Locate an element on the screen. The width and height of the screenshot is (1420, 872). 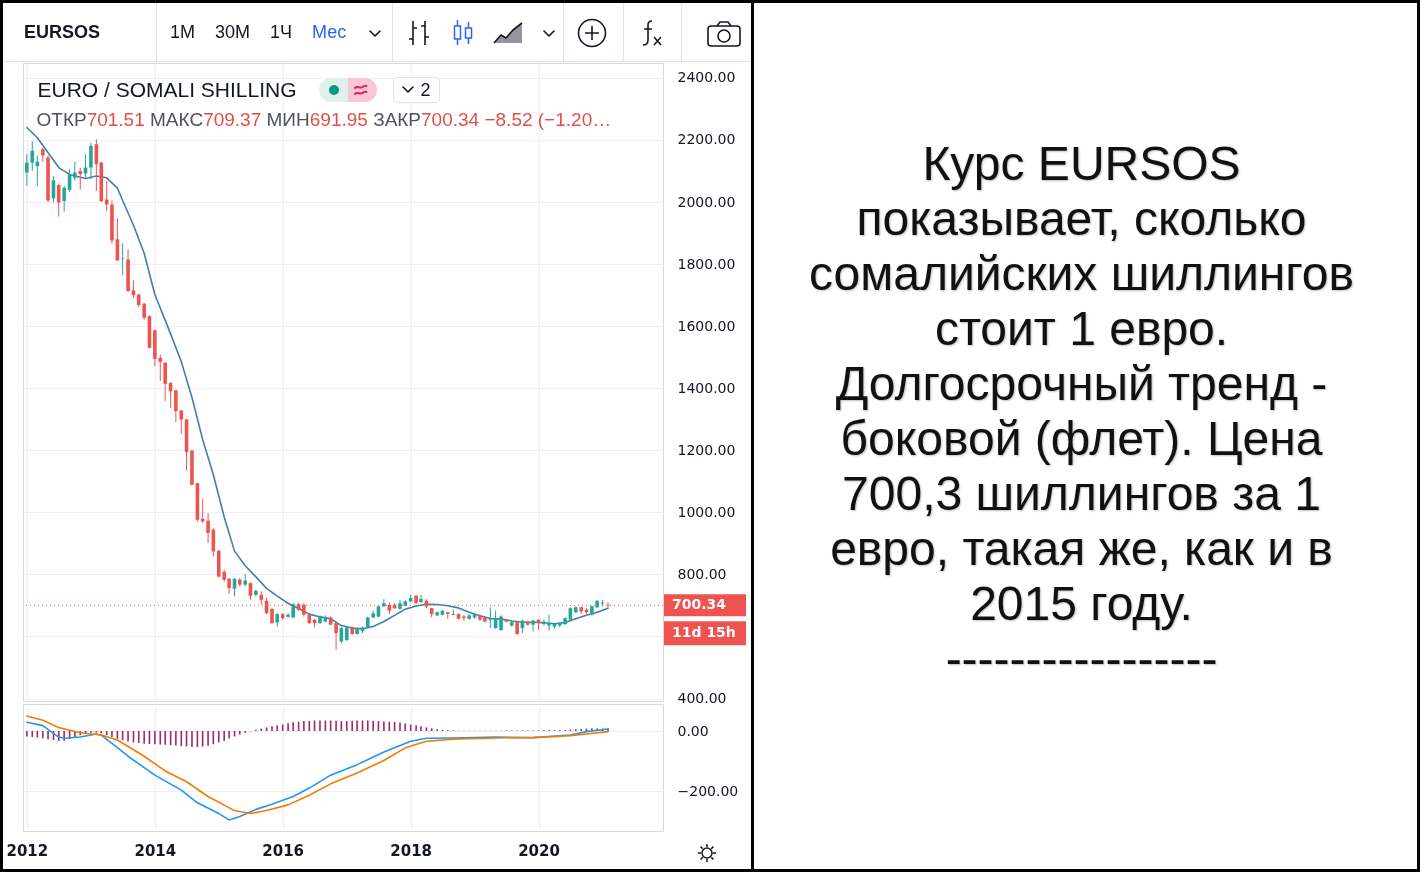
y-tick-label: 1200.00 is located at coordinates (706, 449).